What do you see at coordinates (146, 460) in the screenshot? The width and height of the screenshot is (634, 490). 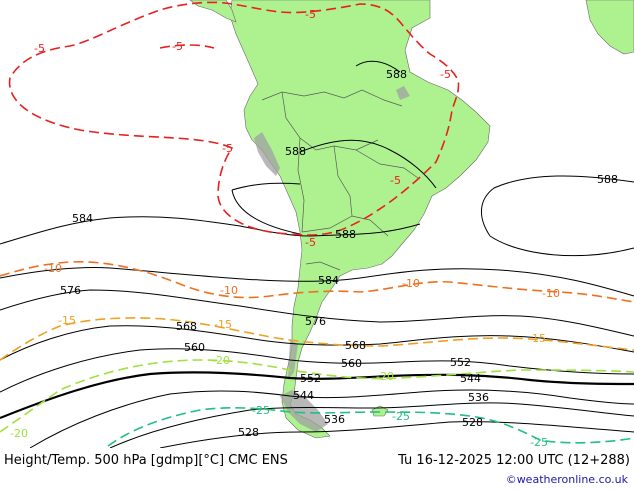 I see `map-title: Height/Temp. 500 hPa [gdmp][°C] CMC ENS` at bounding box center [146, 460].